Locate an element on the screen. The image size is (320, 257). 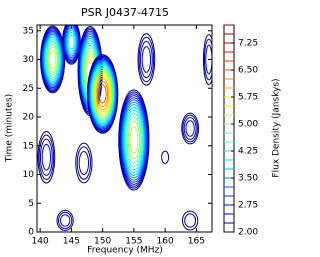
colorbar-label: Flux Density (Janskys) is located at coordinates (277, 127).